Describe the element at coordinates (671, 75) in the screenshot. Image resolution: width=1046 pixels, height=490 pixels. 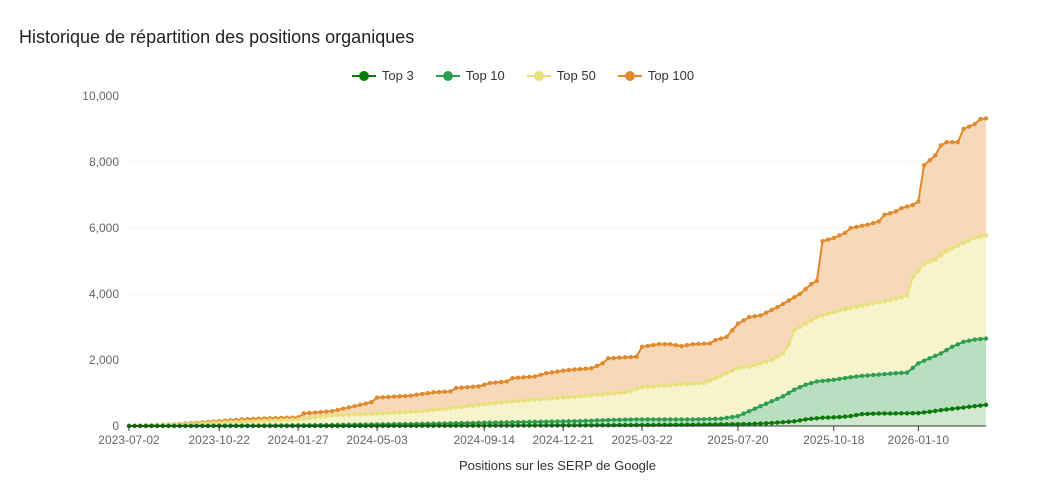
I see `legend-label-top100: Top 100` at that location.